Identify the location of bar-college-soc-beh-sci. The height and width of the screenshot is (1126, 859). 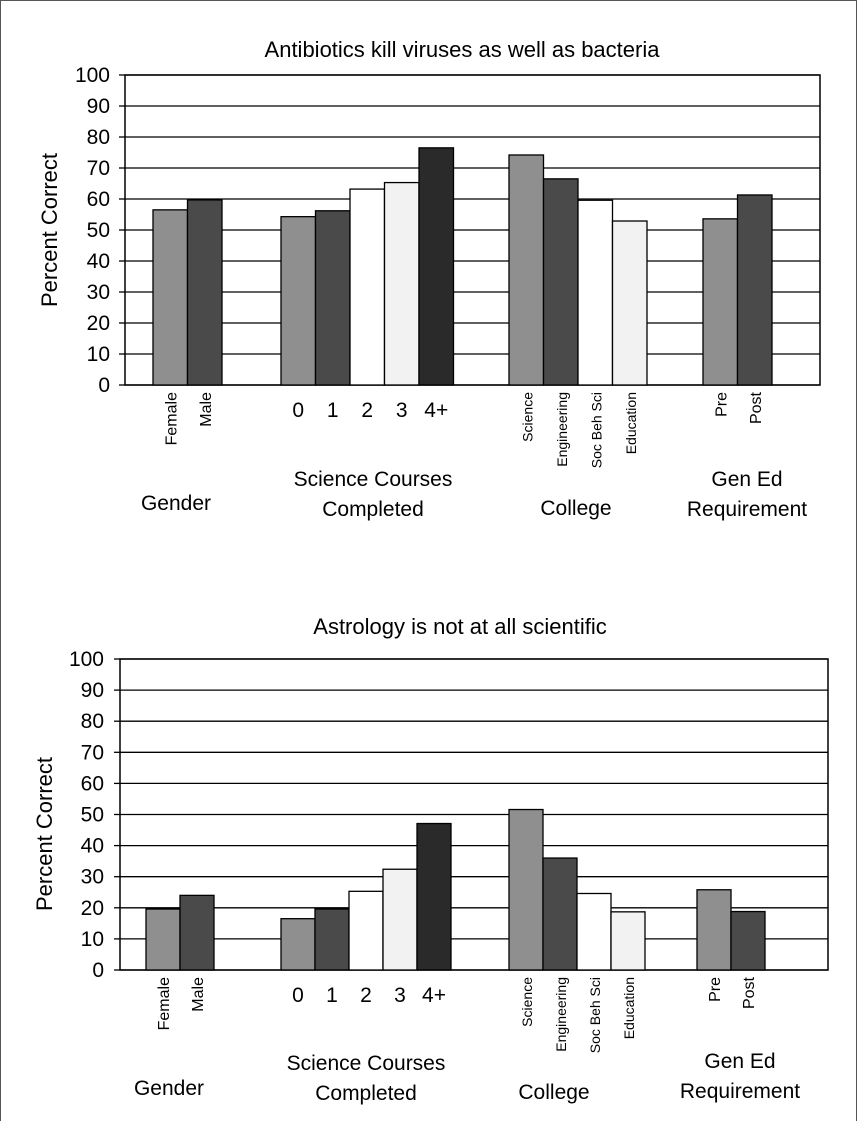
(595, 292).